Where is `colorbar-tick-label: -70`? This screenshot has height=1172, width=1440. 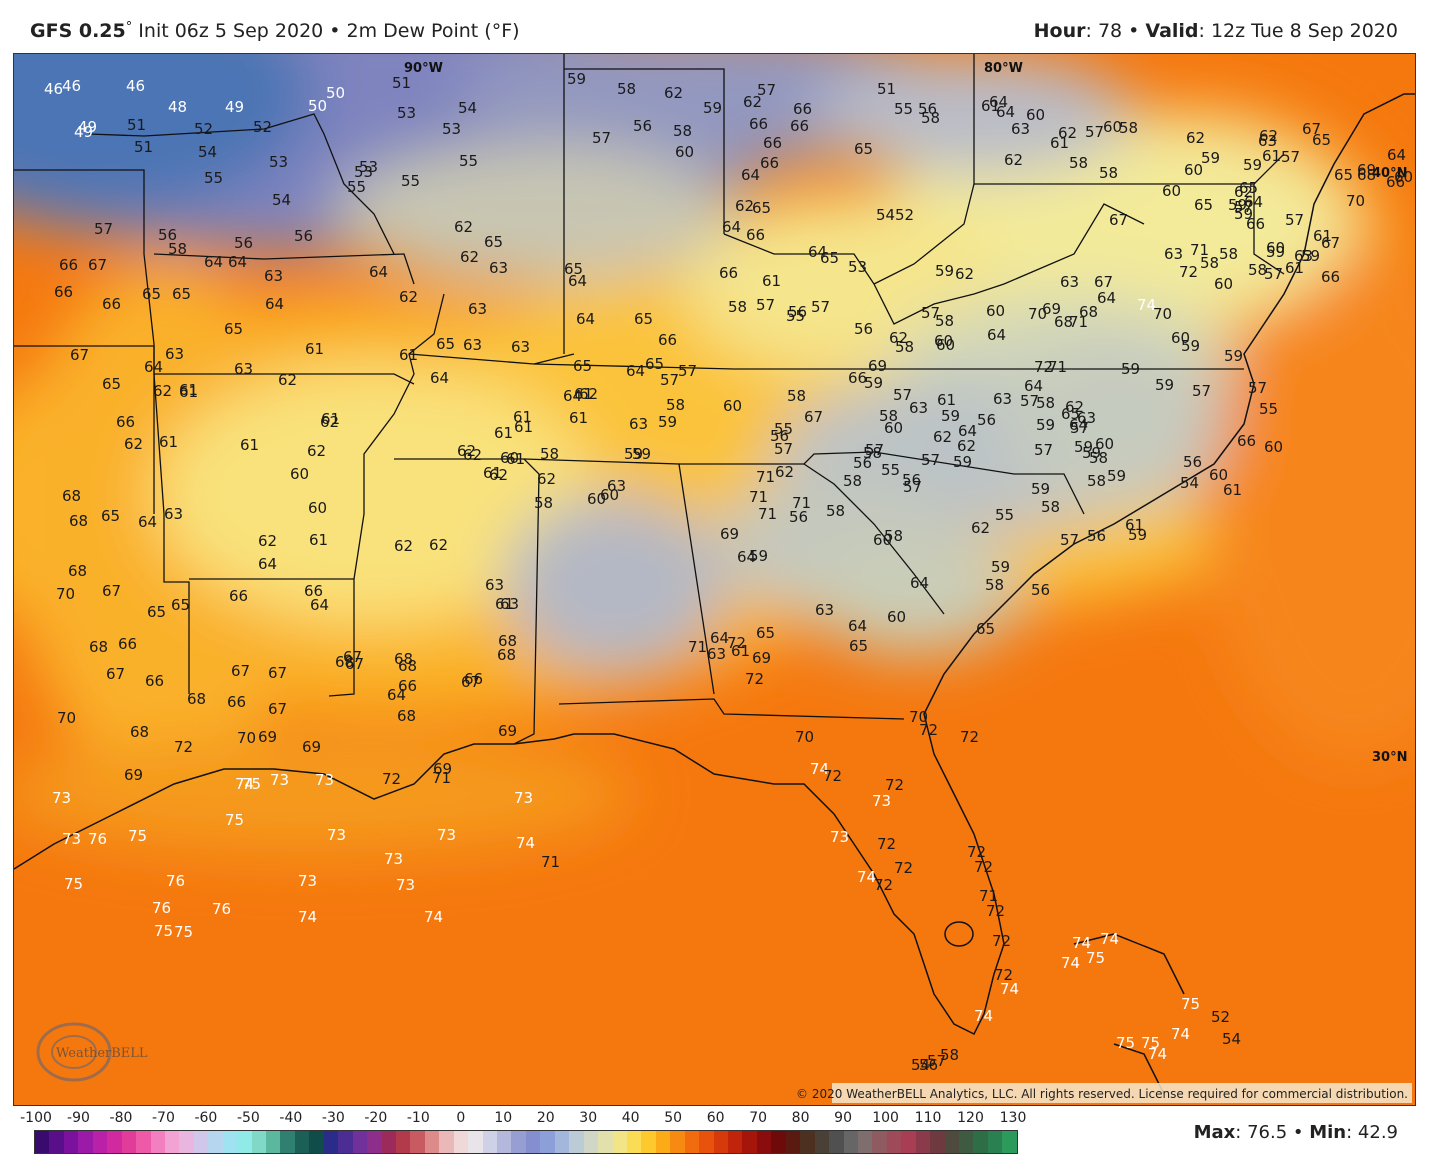
colorbar-tick-label: -70 is located at coordinates (163, 1118).